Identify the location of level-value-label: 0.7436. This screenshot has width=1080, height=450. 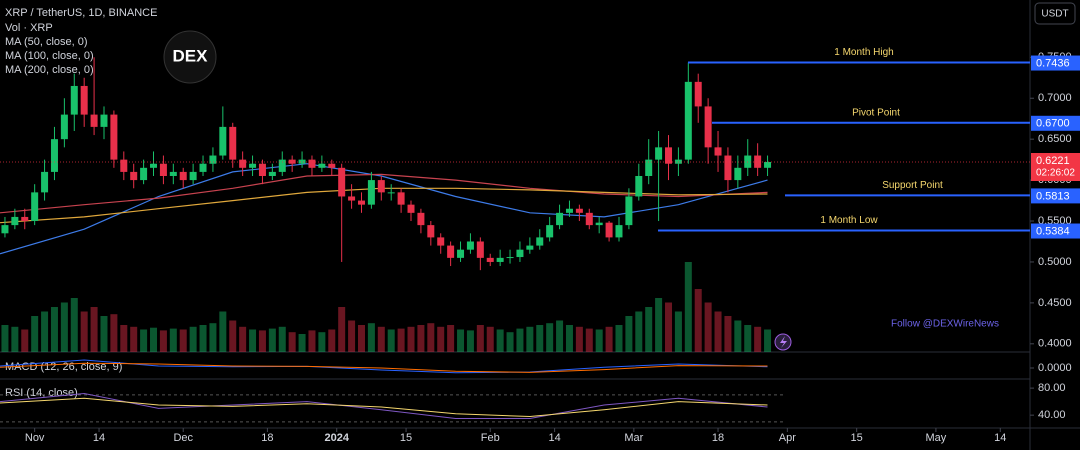
(1053, 63).